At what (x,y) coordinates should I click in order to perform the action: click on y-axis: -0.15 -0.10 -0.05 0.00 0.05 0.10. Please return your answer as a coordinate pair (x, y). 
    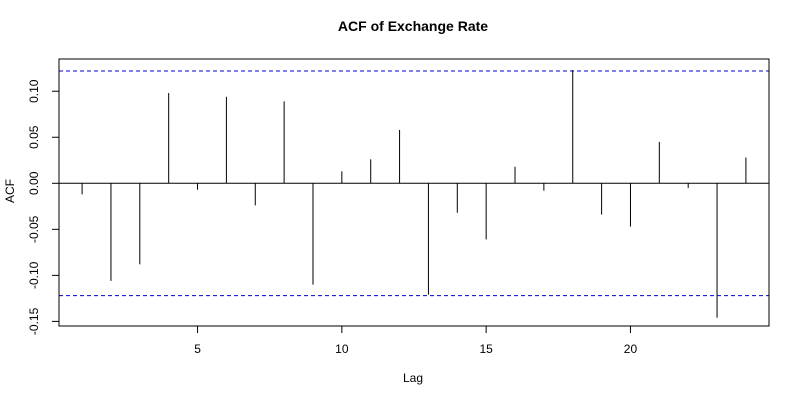
    Looking at the image, I should click on (43, 207).